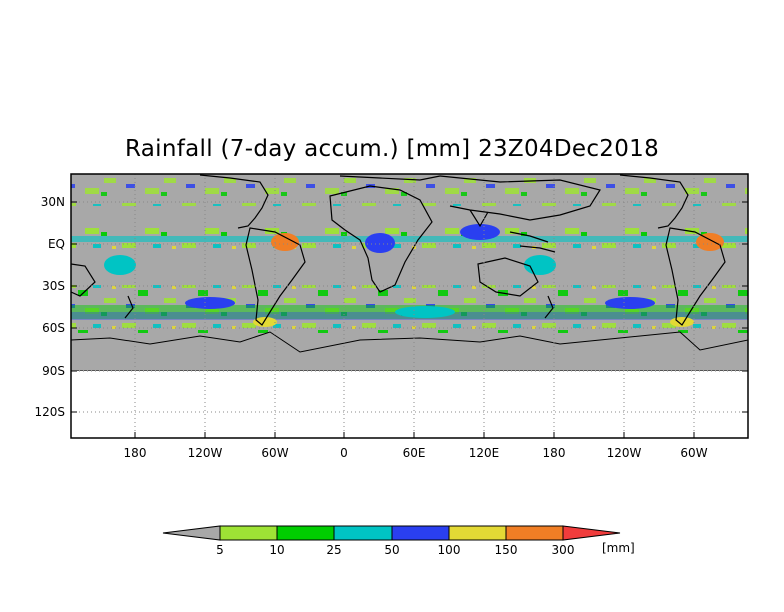  I want to click on colorbar, so click(391, 533).